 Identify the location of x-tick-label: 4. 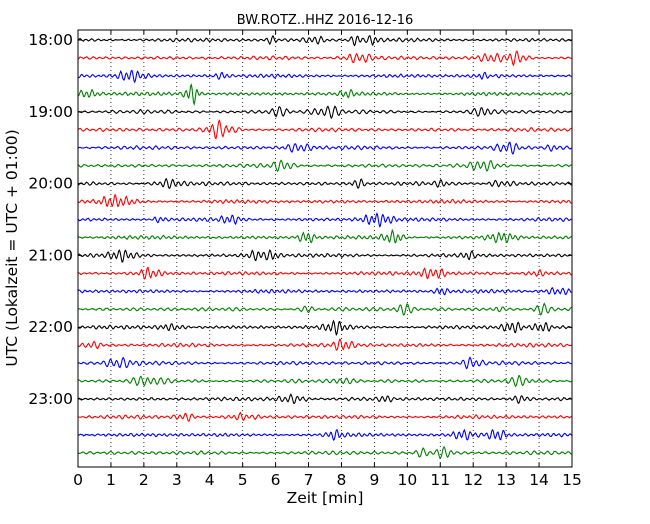
(210, 480).